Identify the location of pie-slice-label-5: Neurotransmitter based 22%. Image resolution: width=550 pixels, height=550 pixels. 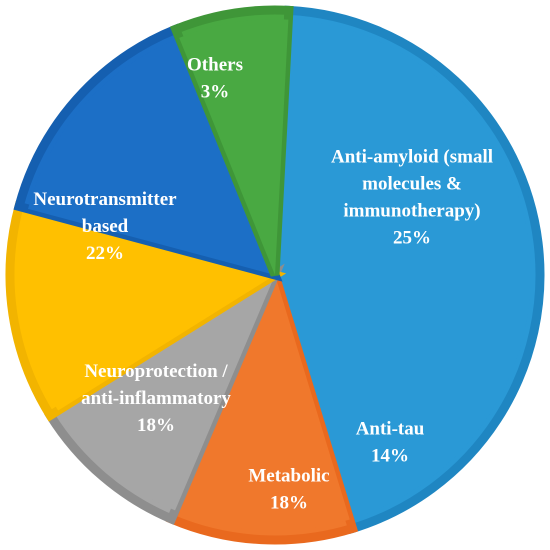
(105, 226).